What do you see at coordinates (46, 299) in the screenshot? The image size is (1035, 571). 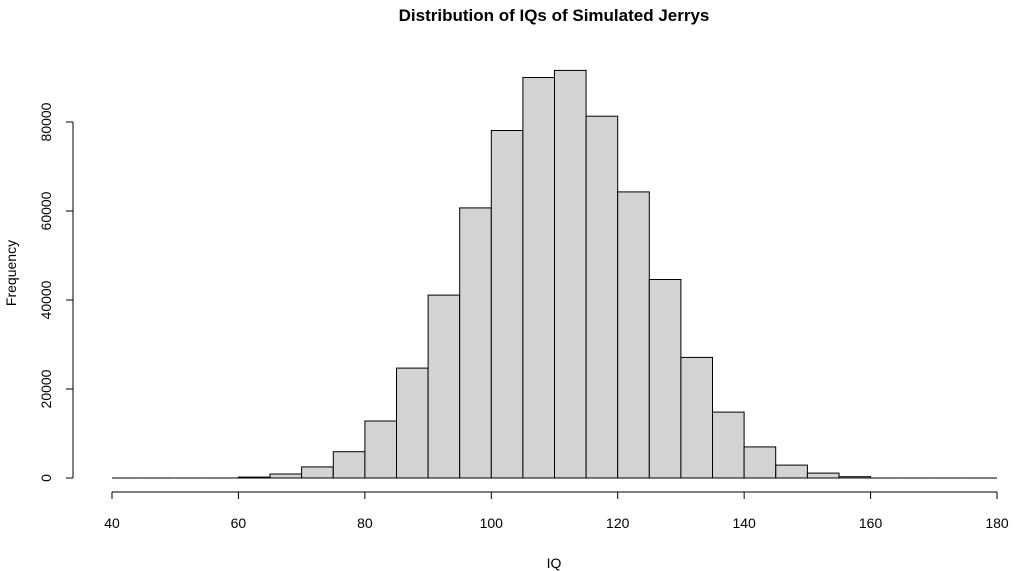 I see `y-tick-label: 40000` at bounding box center [46, 299].